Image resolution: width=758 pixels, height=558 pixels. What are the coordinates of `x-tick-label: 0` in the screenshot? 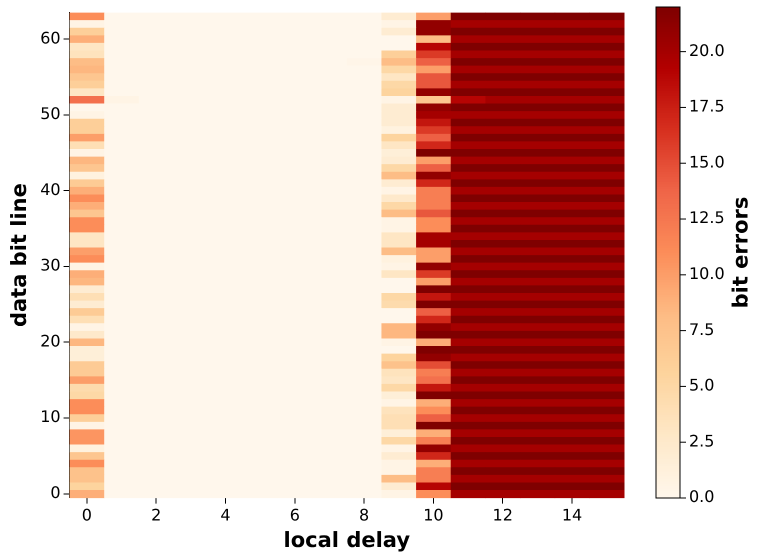 It's located at (87, 514).